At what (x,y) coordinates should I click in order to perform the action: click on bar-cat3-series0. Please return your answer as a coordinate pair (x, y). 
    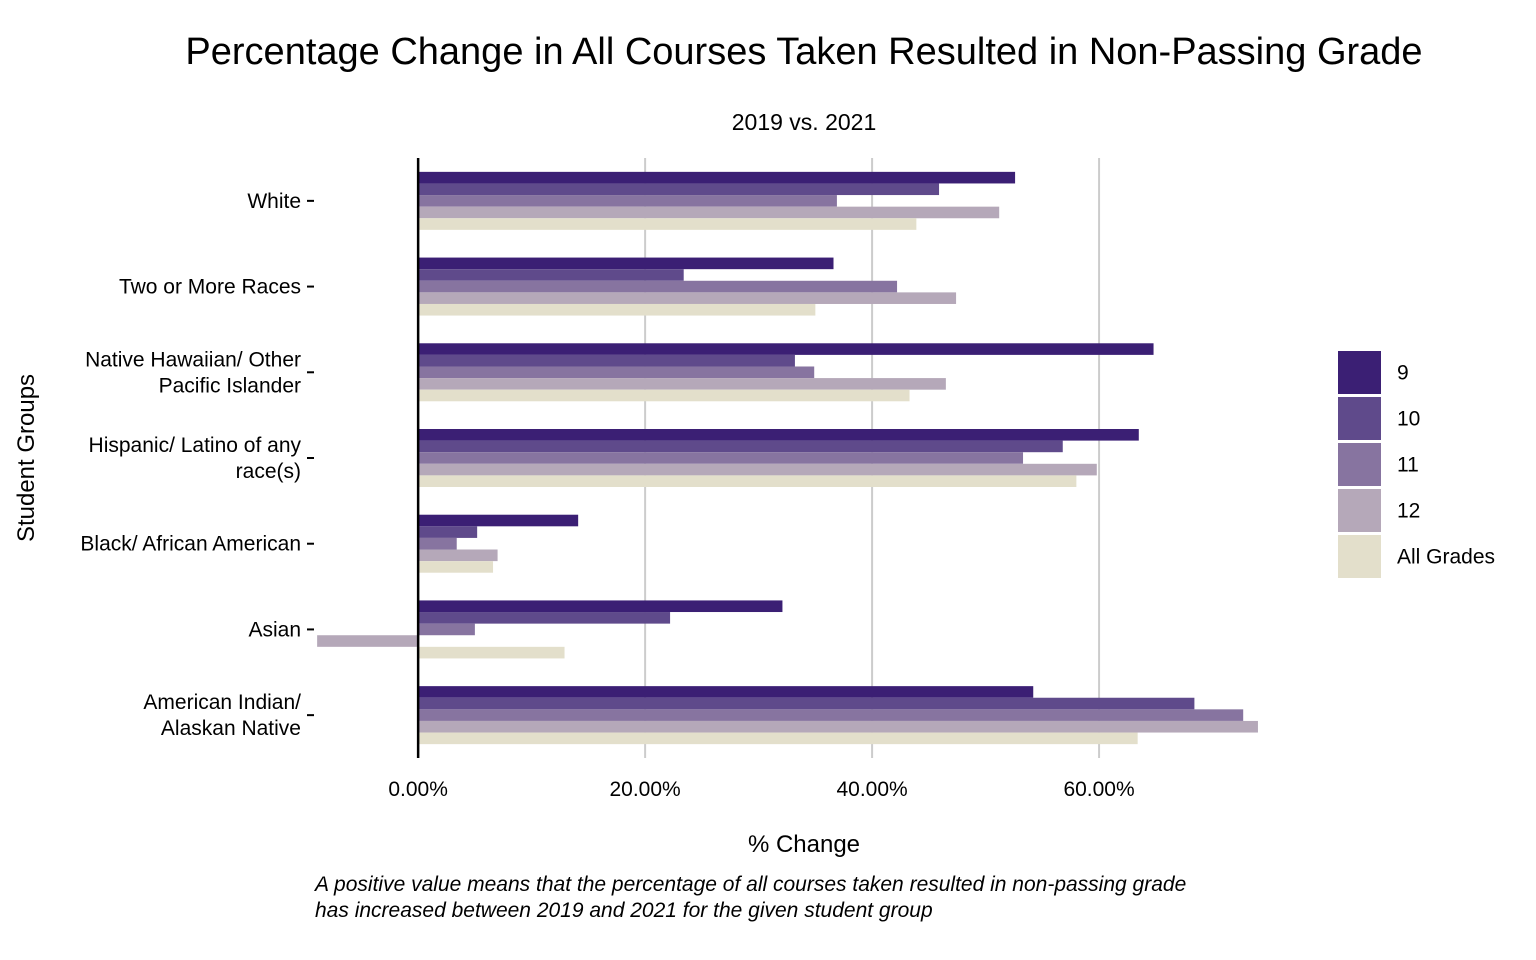
    Looking at the image, I should click on (778, 435).